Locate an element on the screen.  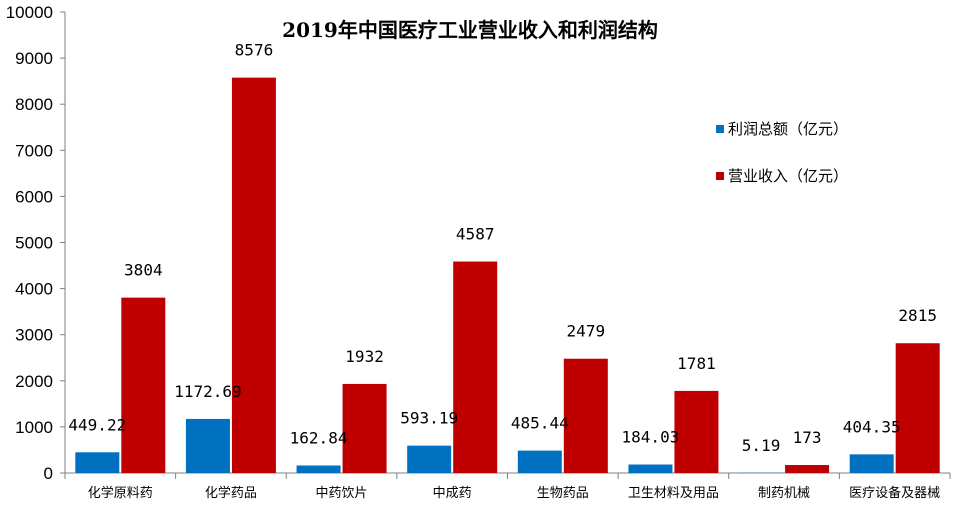
data-label: 1781 is located at coordinates (696, 363).